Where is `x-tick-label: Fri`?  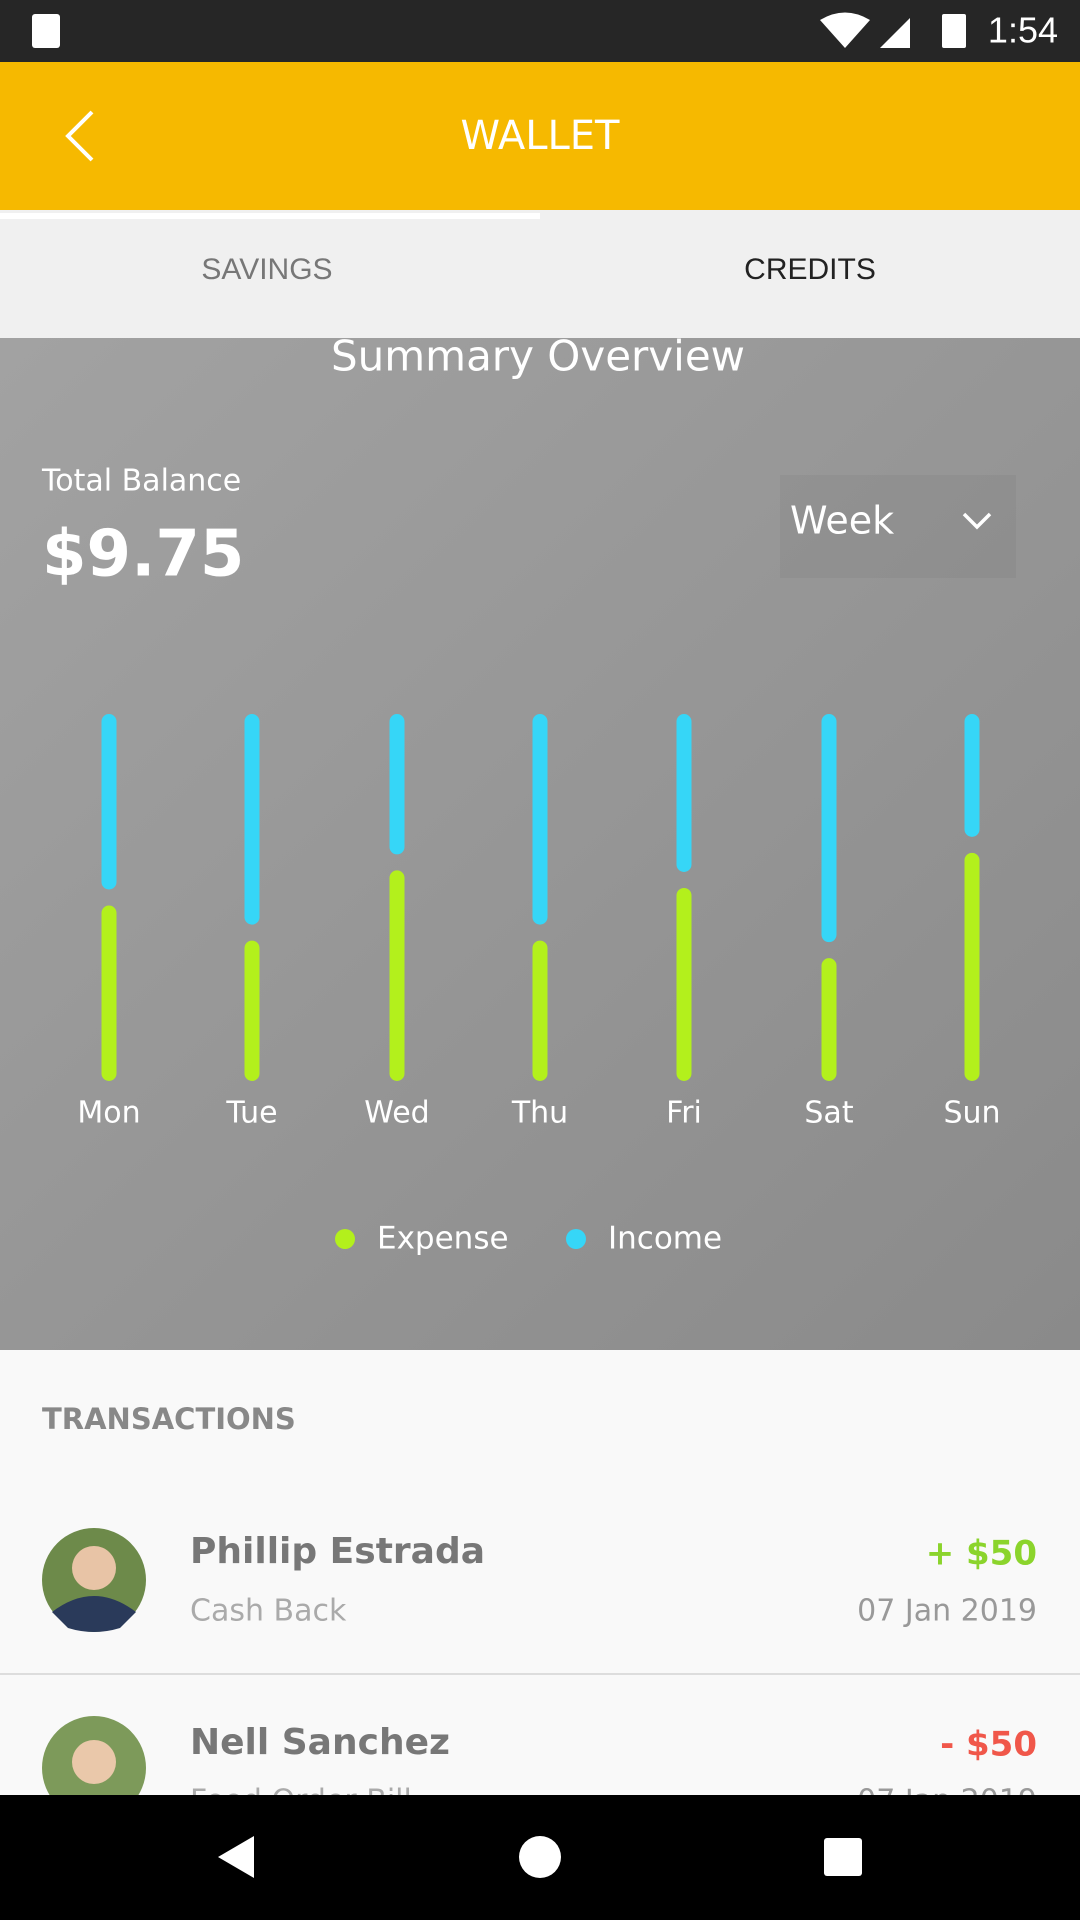
x-tick-label: Fri is located at coordinates (684, 1113).